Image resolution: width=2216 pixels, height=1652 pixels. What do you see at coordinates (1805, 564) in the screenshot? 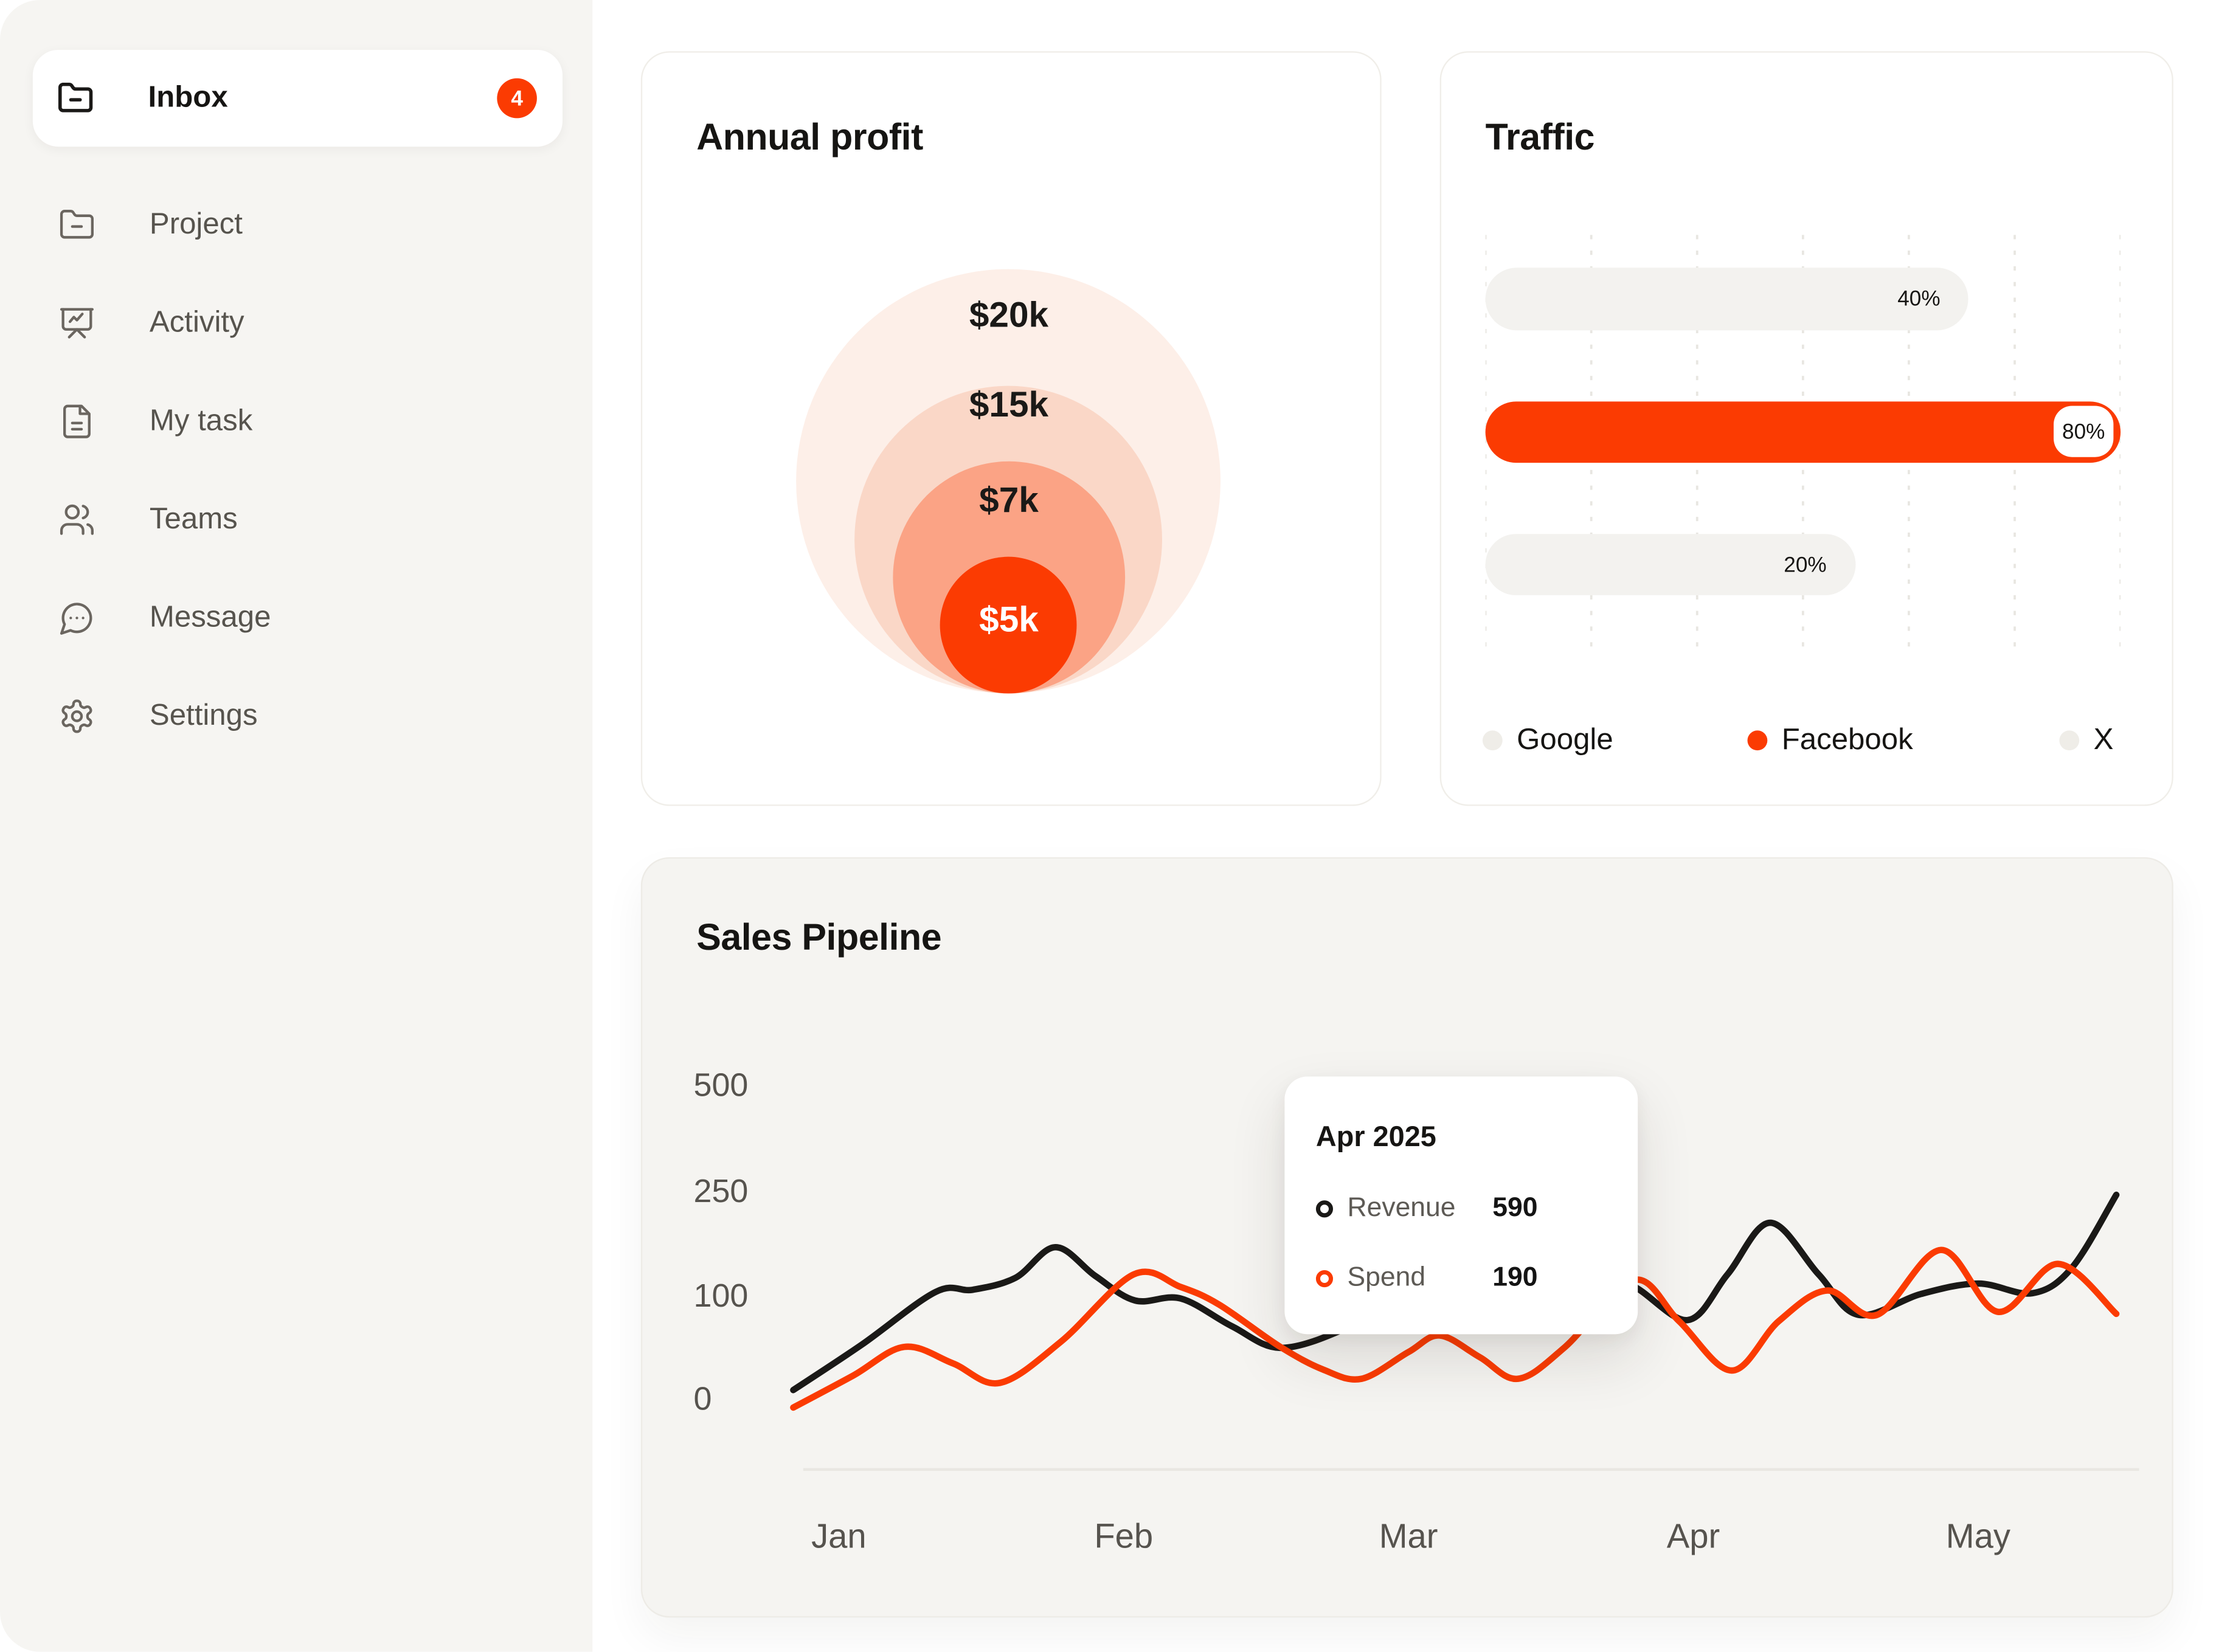
I see `traffic-bar-value: 20%` at bounding box center [1805, 564].